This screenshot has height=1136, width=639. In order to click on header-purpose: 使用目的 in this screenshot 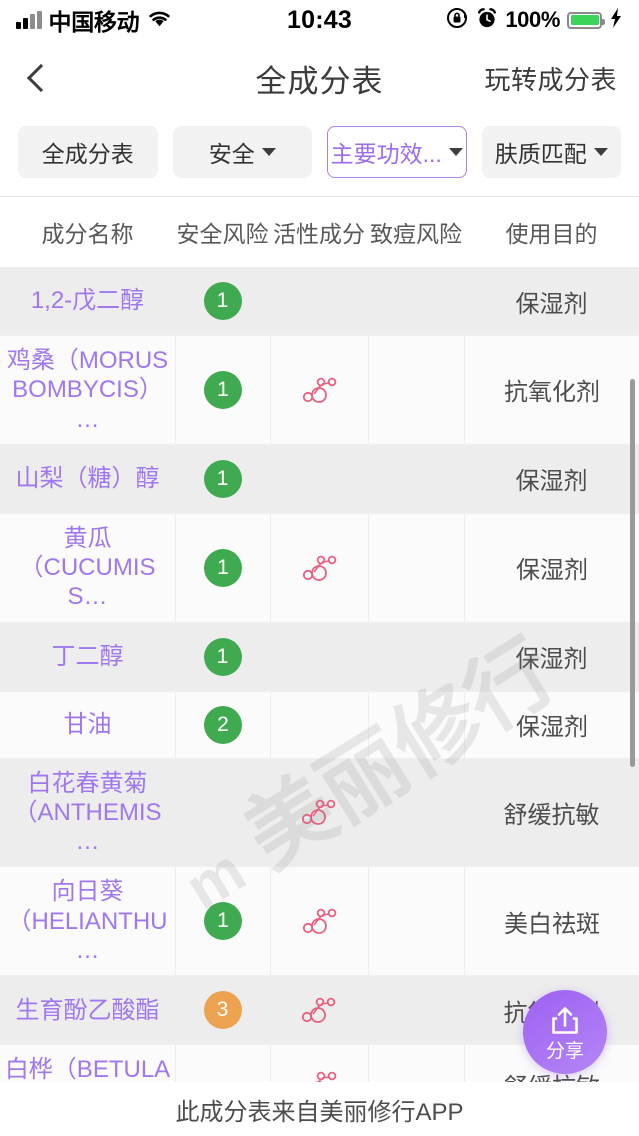, I will do `click(551, 234)`.